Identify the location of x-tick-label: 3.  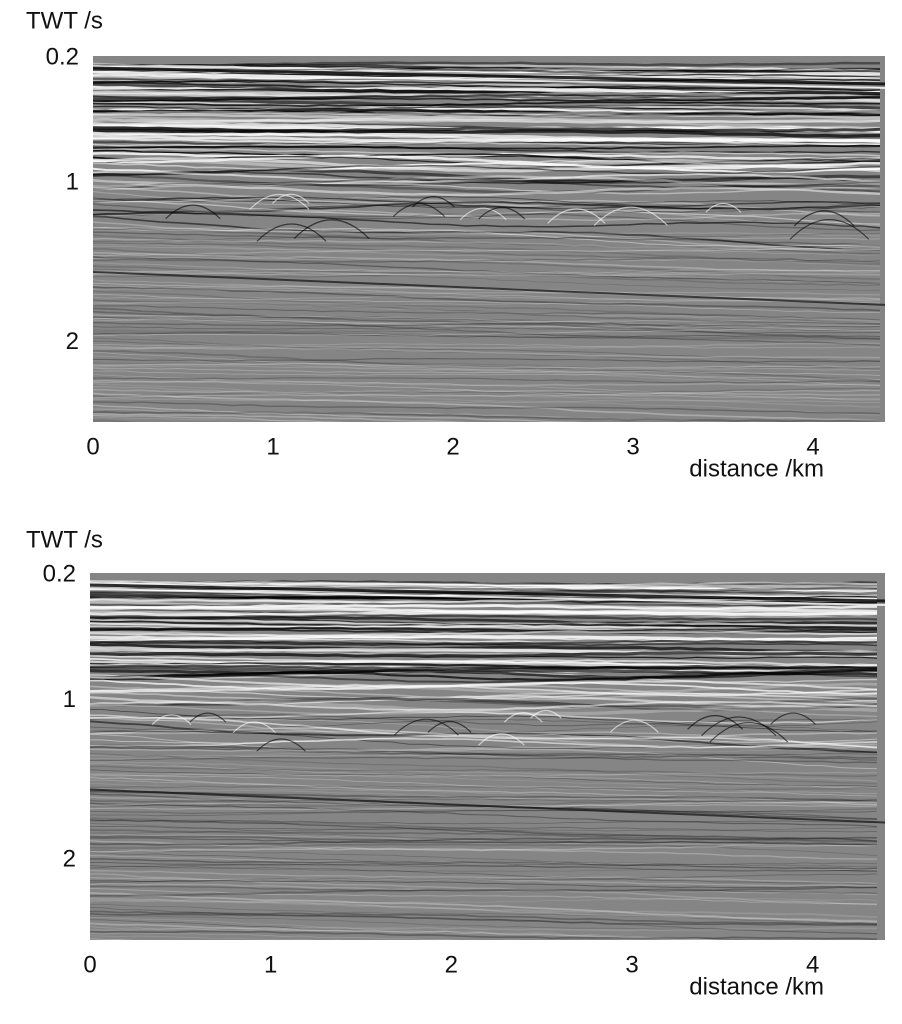
(631, 964).